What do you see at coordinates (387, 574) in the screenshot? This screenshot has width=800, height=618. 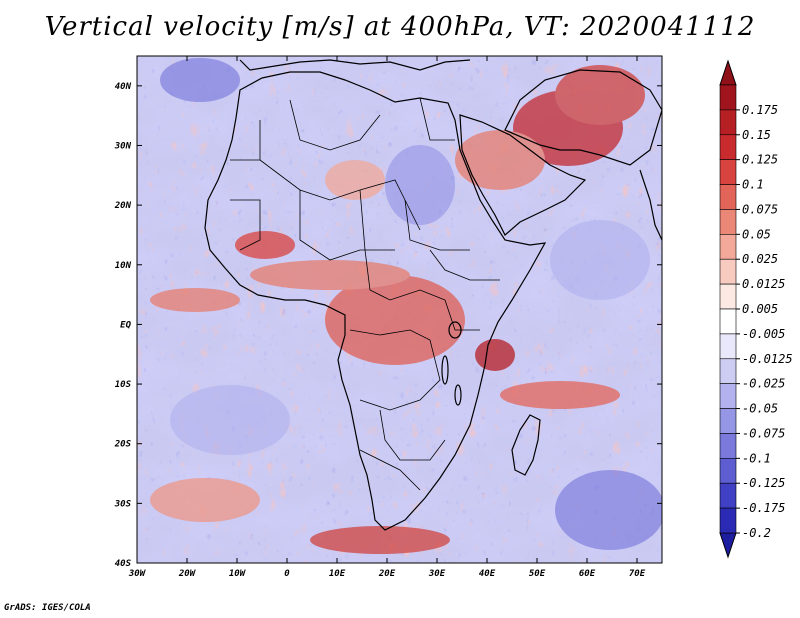 I see `lon-tick-label: 20E` at bounding box center [387, 574].